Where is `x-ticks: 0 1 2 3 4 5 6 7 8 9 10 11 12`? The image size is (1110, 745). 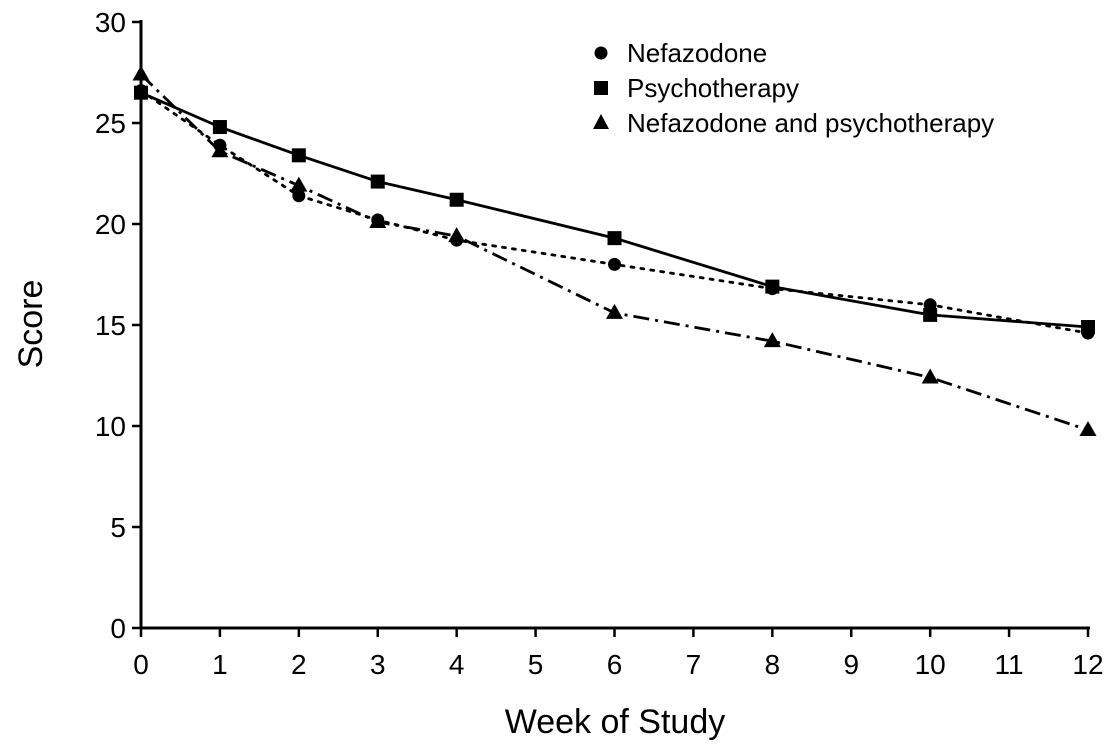 x-ticks: 0 1 2 3 4 5 6 7 8 9 10 11 12 is located at coordinates (618, 654).